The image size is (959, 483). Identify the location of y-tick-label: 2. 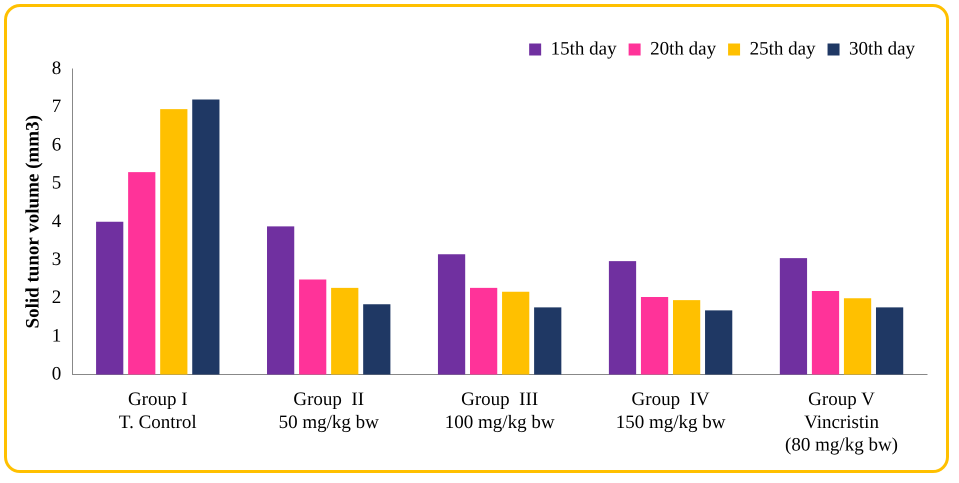
(57, 297).